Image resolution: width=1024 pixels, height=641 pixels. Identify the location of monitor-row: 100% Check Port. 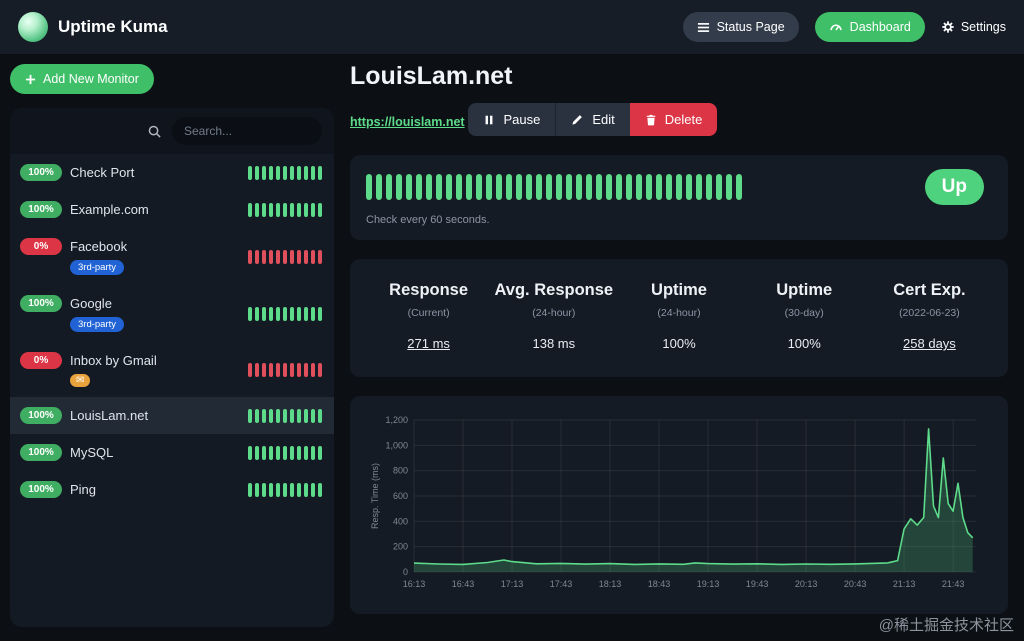
(172, 172).